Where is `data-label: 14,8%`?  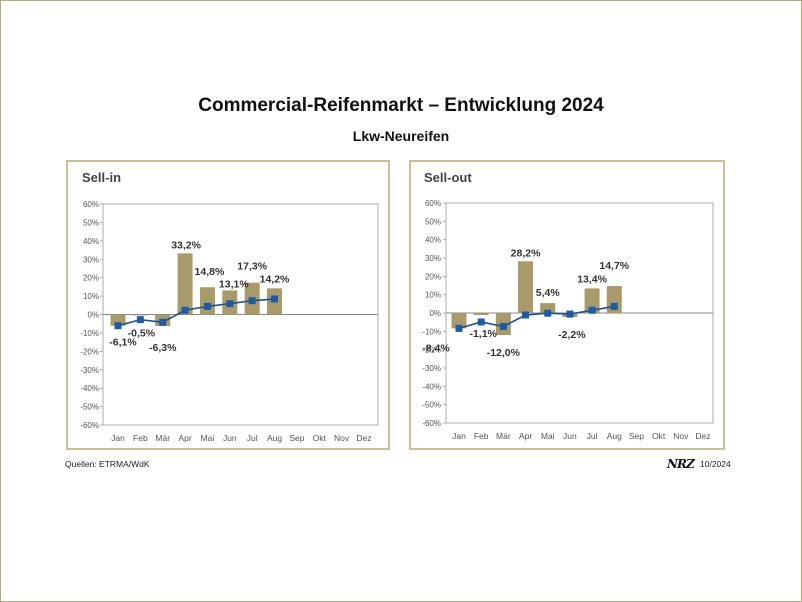 data-label: 14,8% is located at coordinates (210, 272).